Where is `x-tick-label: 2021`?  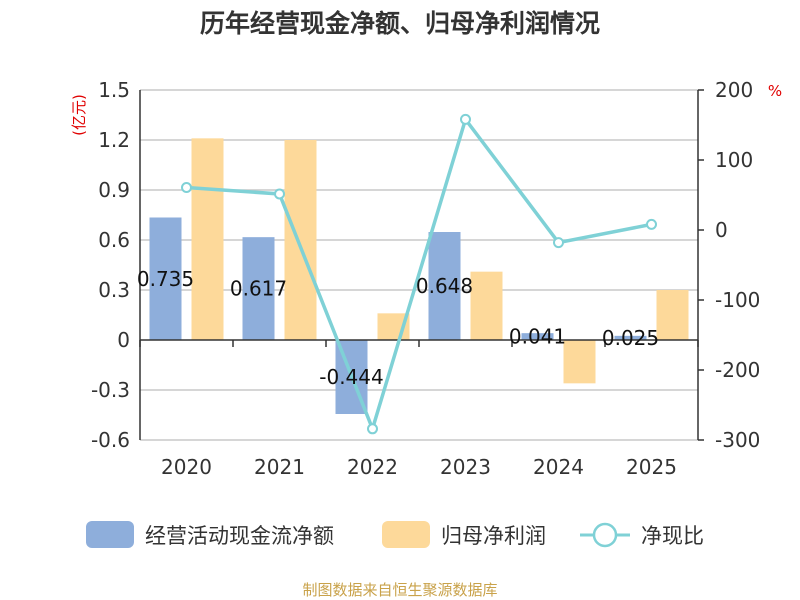 x-tick-label: 2021 is located at coordinates (279, 467).